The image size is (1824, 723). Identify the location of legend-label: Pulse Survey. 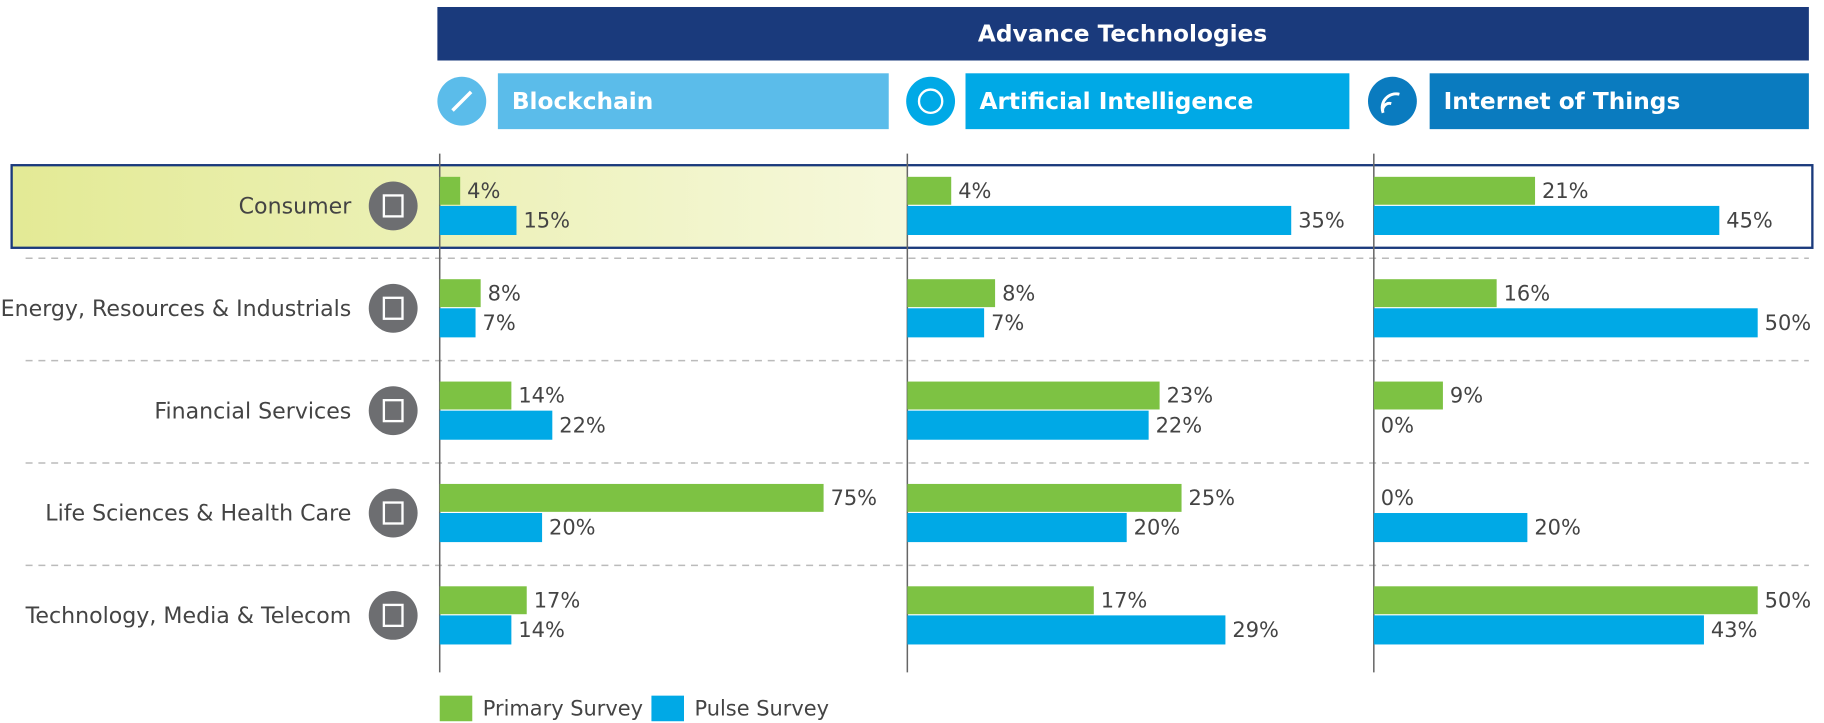
(761, 709).